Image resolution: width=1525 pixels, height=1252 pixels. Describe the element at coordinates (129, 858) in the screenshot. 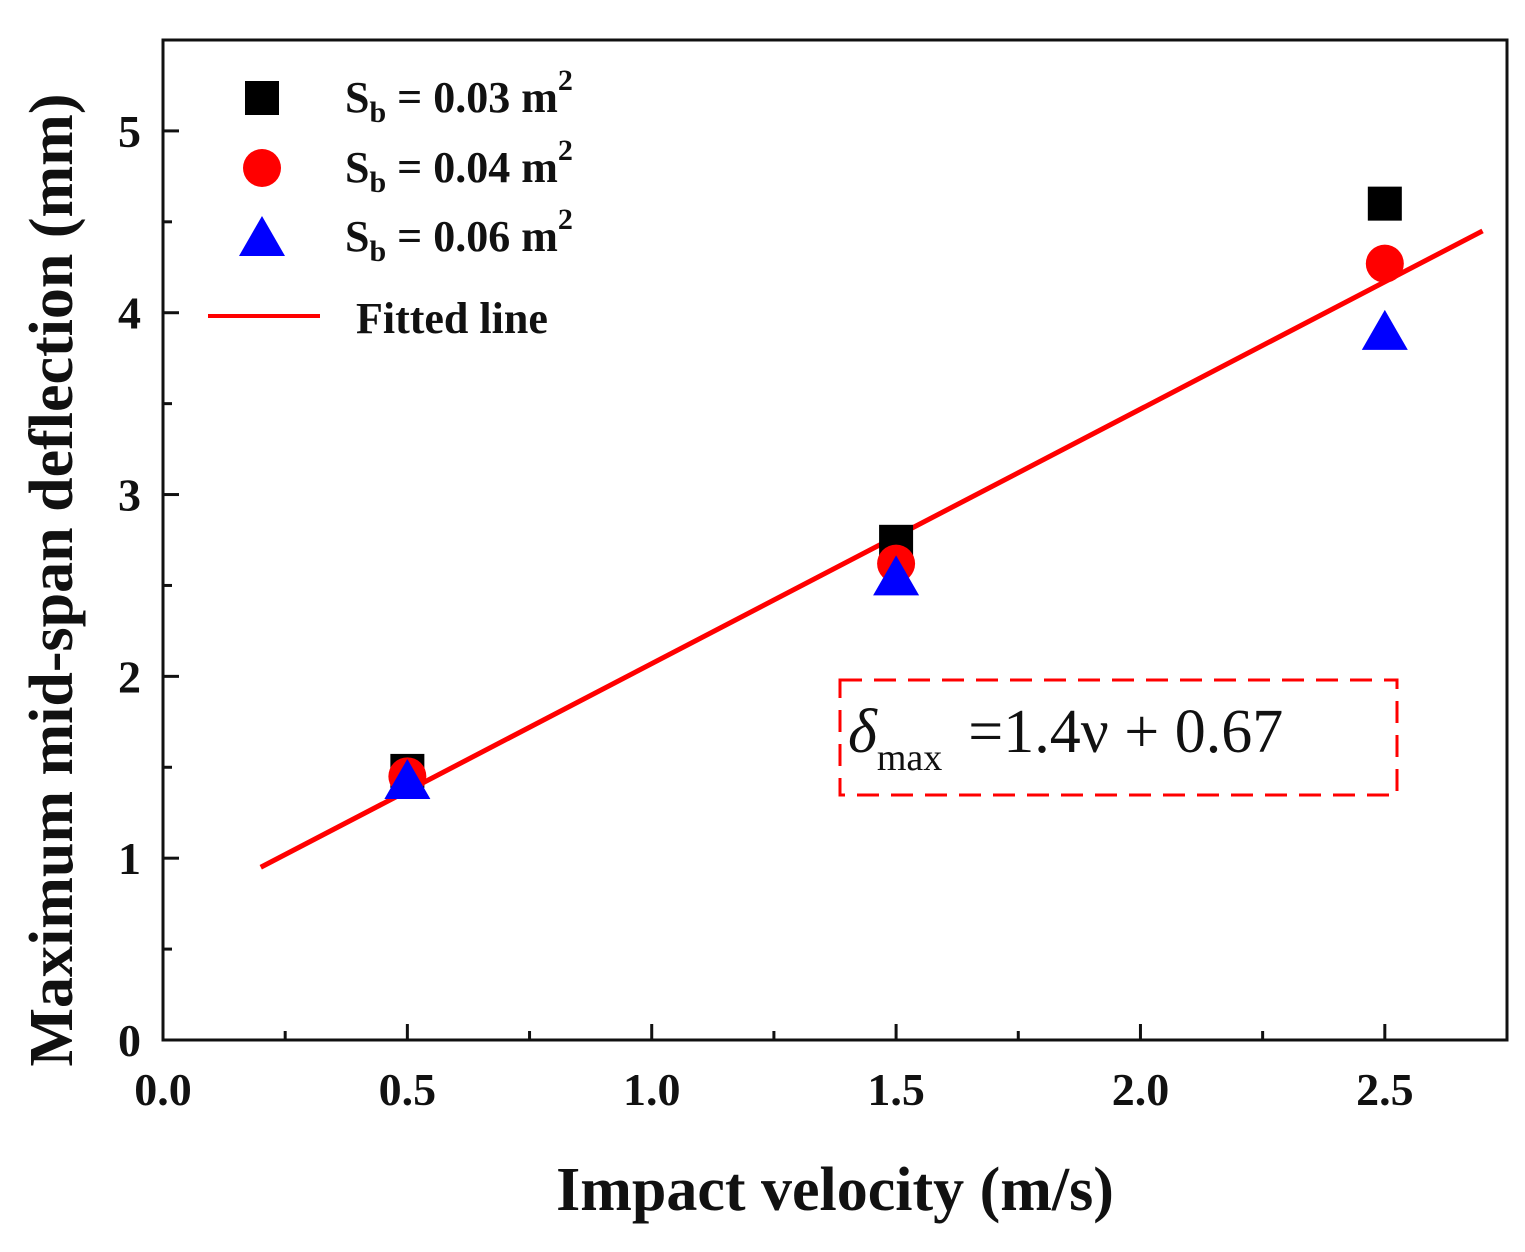

I see `y-tick-label: 1` at that location.